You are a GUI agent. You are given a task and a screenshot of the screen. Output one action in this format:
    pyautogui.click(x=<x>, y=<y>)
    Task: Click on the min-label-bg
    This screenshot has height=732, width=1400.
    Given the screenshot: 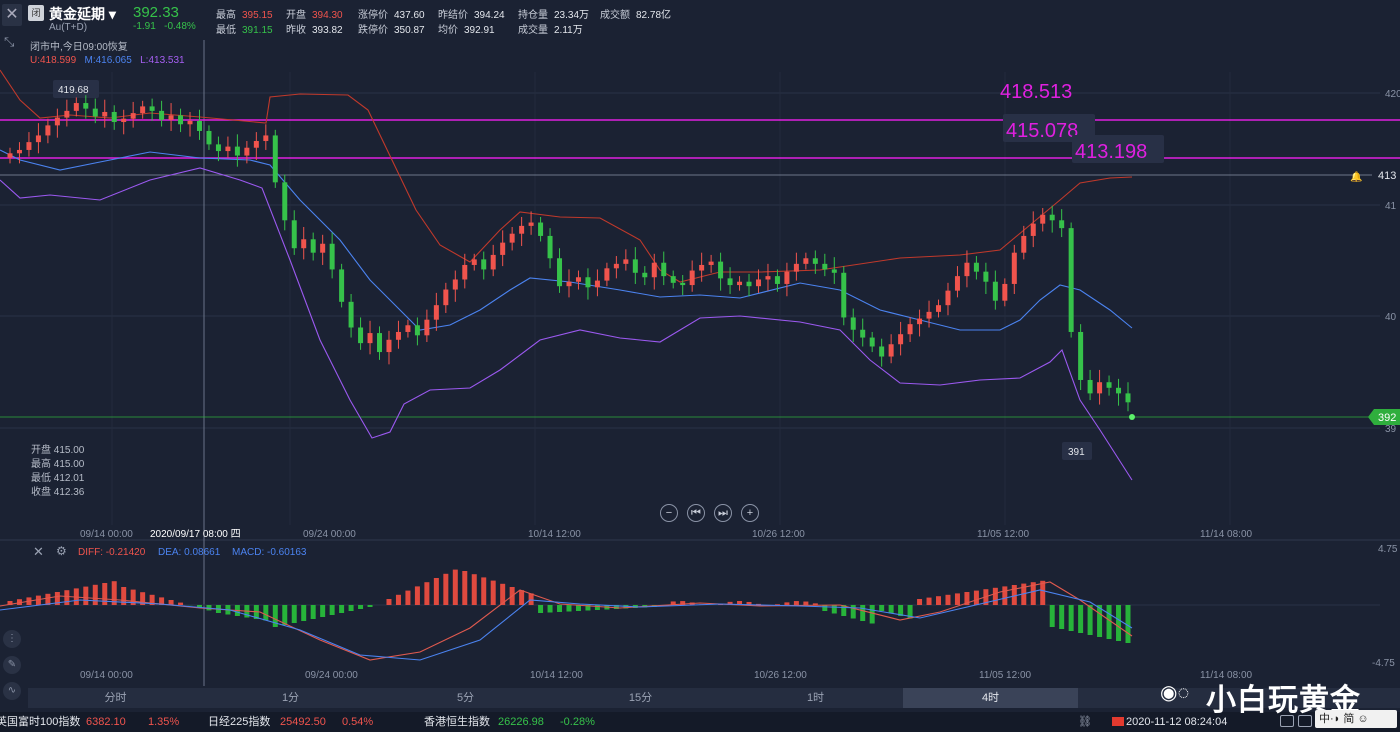 What is the action you would take?
    pyautogui.click(x=1077, y=451)
    